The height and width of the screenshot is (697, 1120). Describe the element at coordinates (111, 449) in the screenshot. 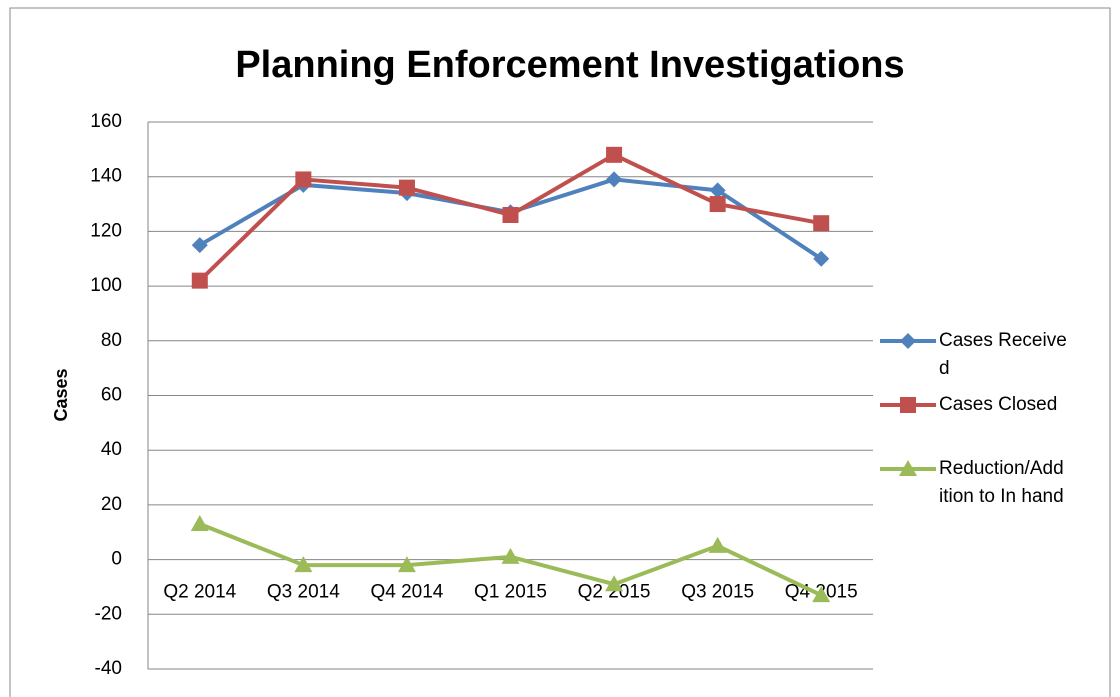

I see `y-tick-label: 40` at that location.